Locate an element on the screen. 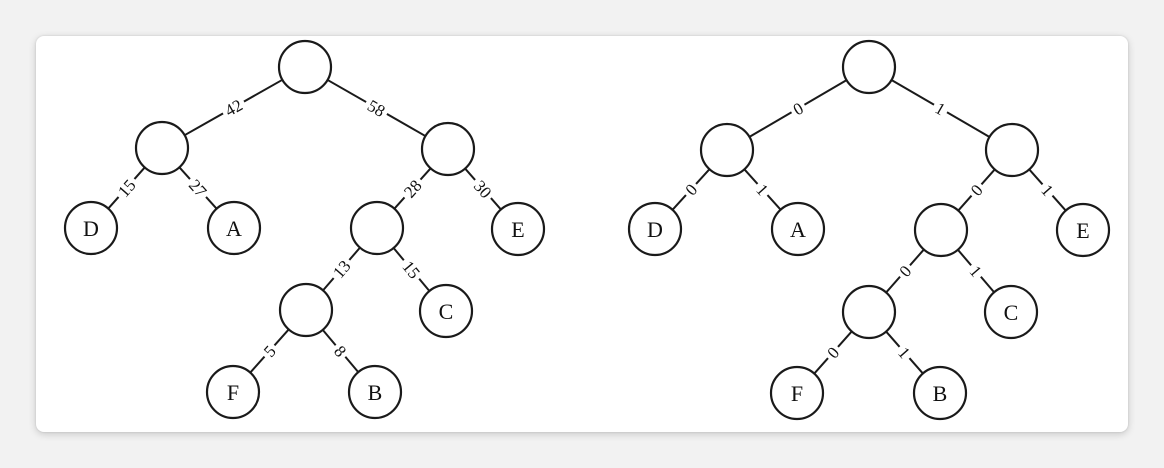  edge-weight-label-group: 5 is located at coordinates (269, 351).